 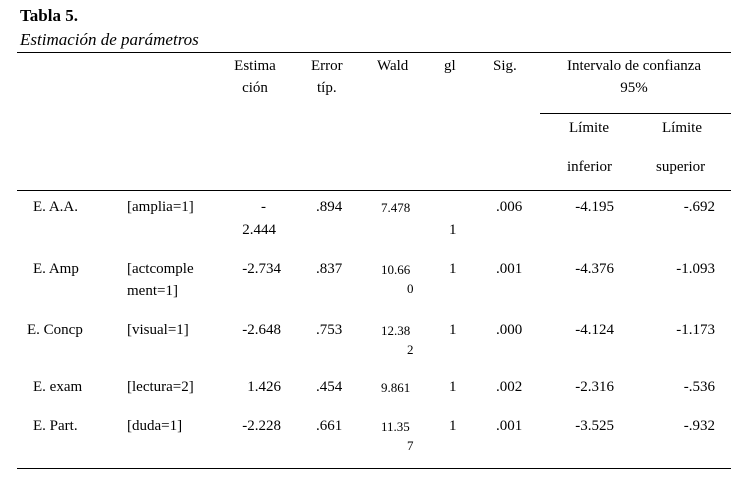 I want to click on table-row-lower: -4.195, so click(x=594, y=207).